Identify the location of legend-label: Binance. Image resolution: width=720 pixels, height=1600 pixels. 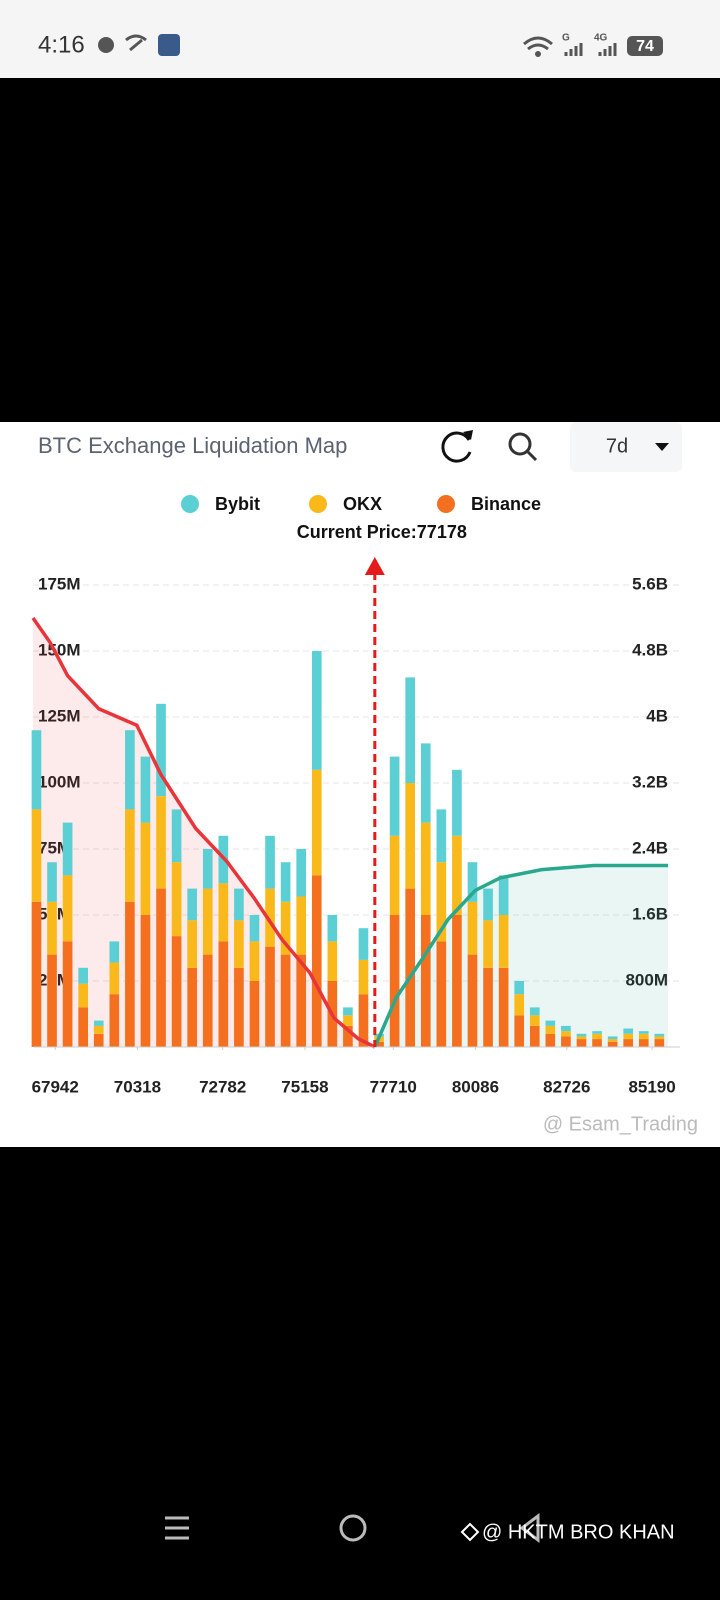
(506, 504).